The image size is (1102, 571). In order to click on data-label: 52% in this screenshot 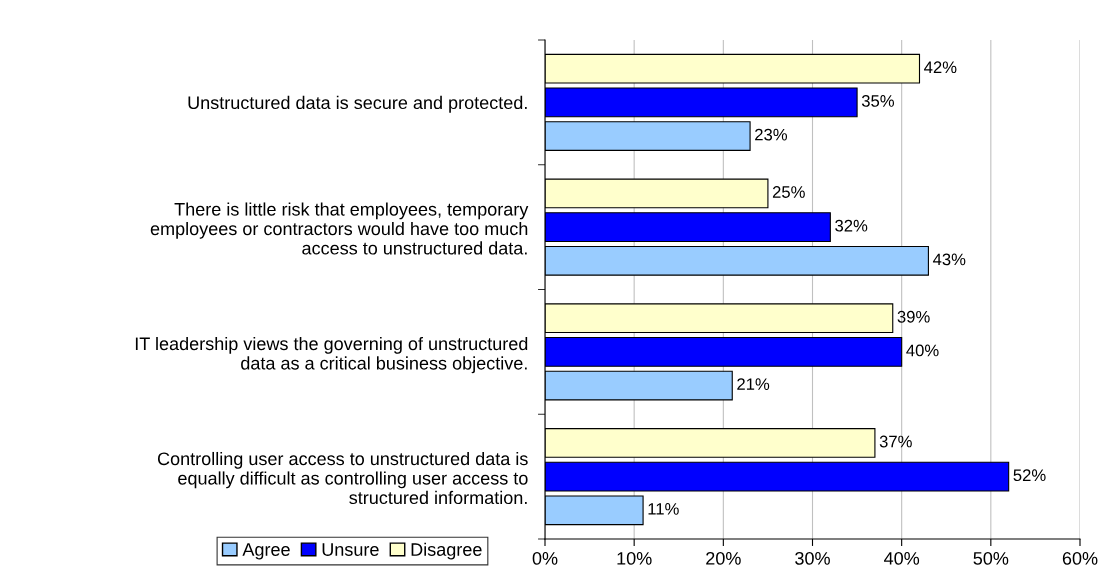, I will do `click(1029, 475)`.